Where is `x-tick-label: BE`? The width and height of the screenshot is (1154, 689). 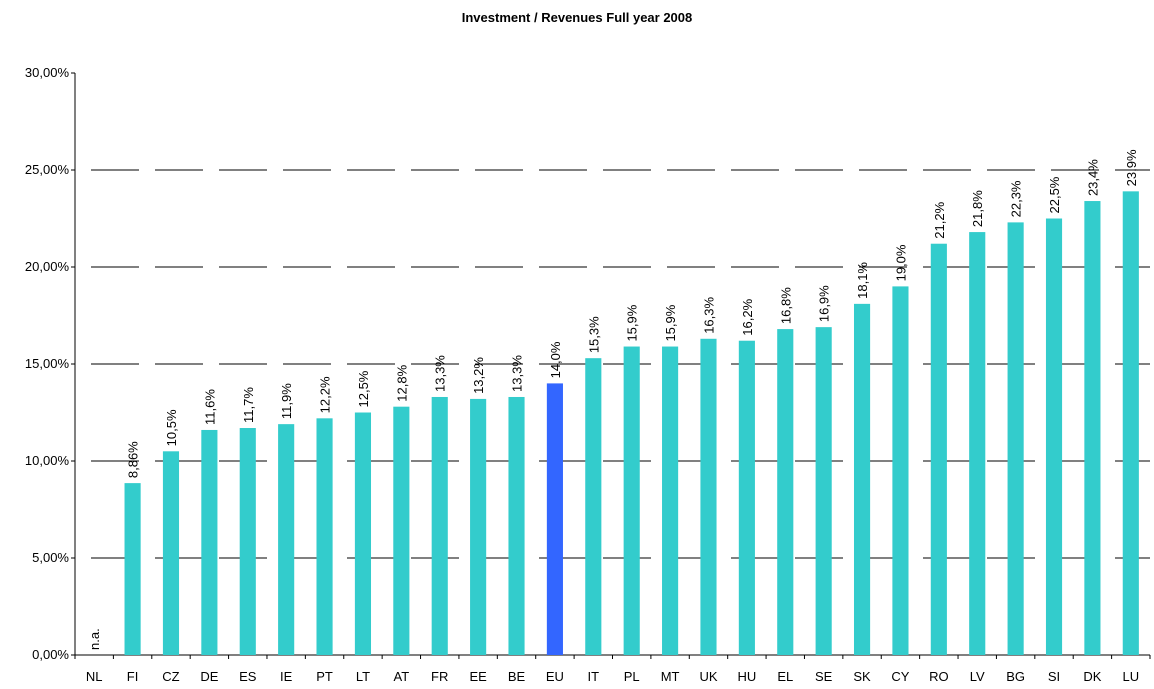
x-tick-label: BE is located at coordinates (517, 676).